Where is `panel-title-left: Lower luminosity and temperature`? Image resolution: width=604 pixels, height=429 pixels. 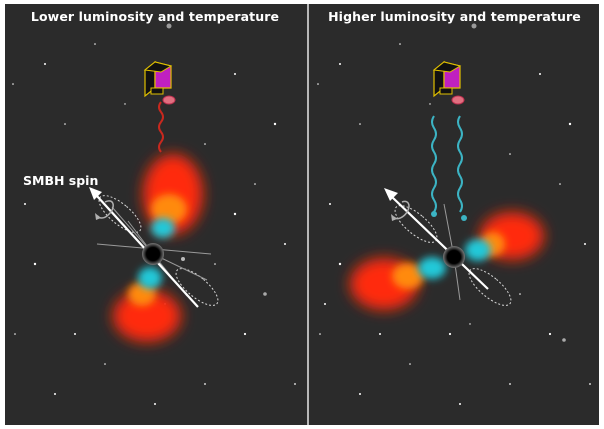 panel-title-left: Lower luminosity and temperature is located at coordinates (155, 16).